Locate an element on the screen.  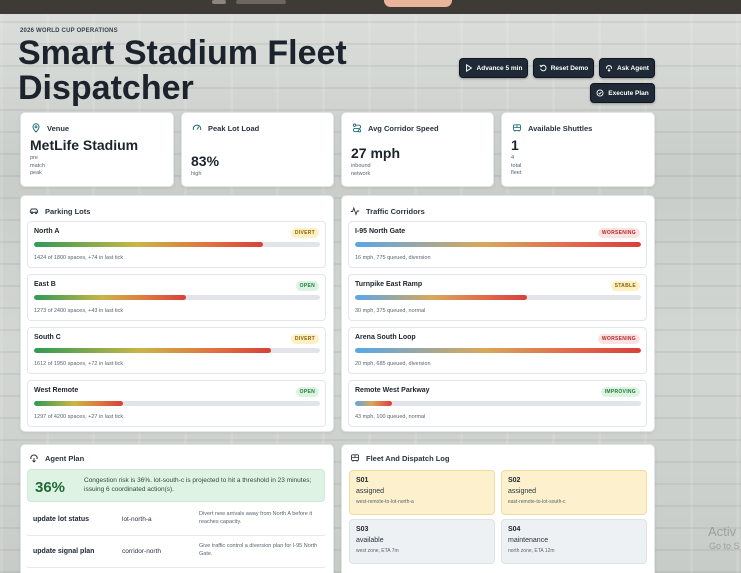
gauge-icon is located at coordinates (197, 127).